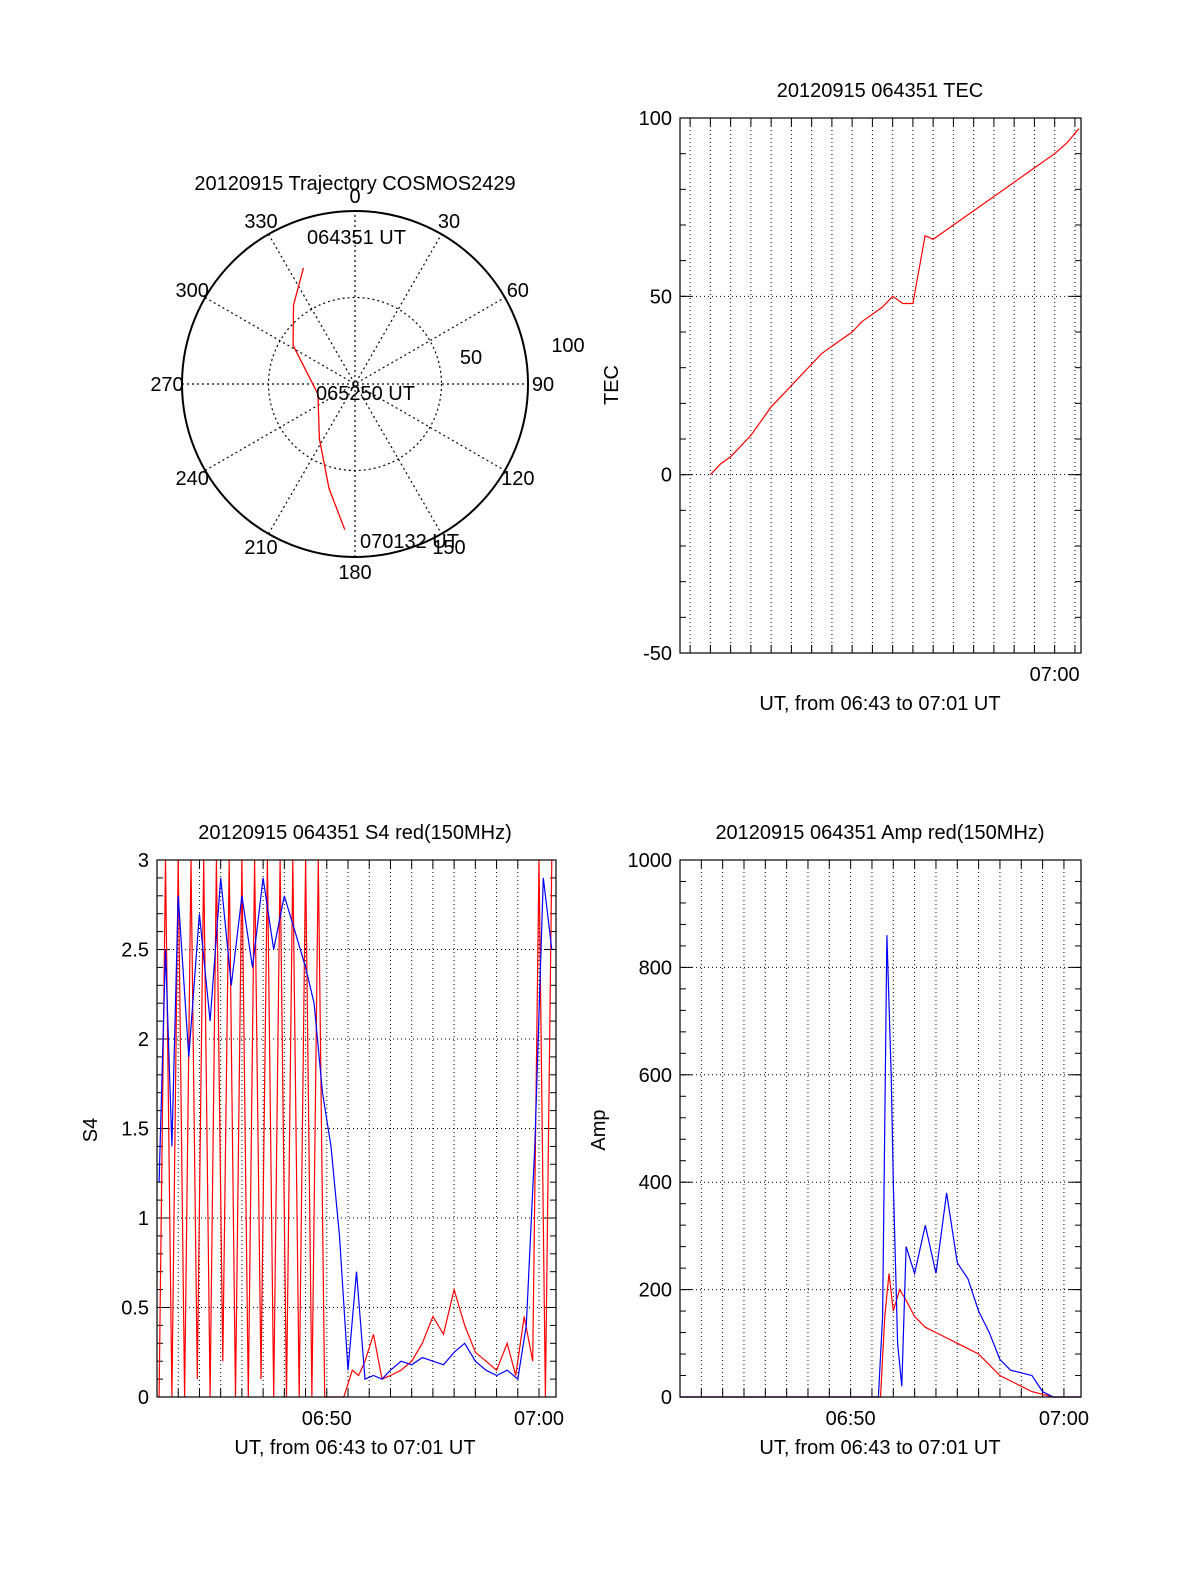 The height and width of the screenshot is (1575, 1200). I want to click on tec-ticks, so click(880, 385).